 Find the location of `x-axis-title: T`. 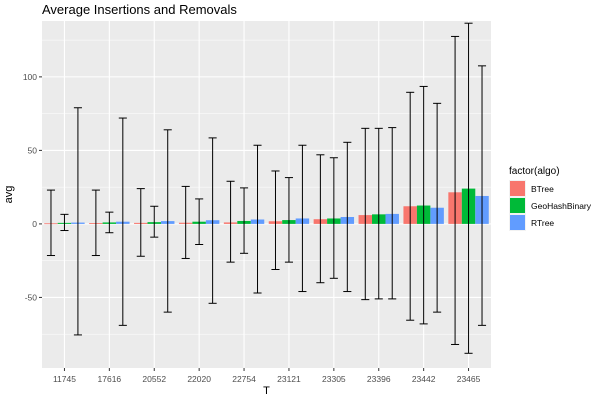

x-axis-title: T is located at coordinates (266, 391).